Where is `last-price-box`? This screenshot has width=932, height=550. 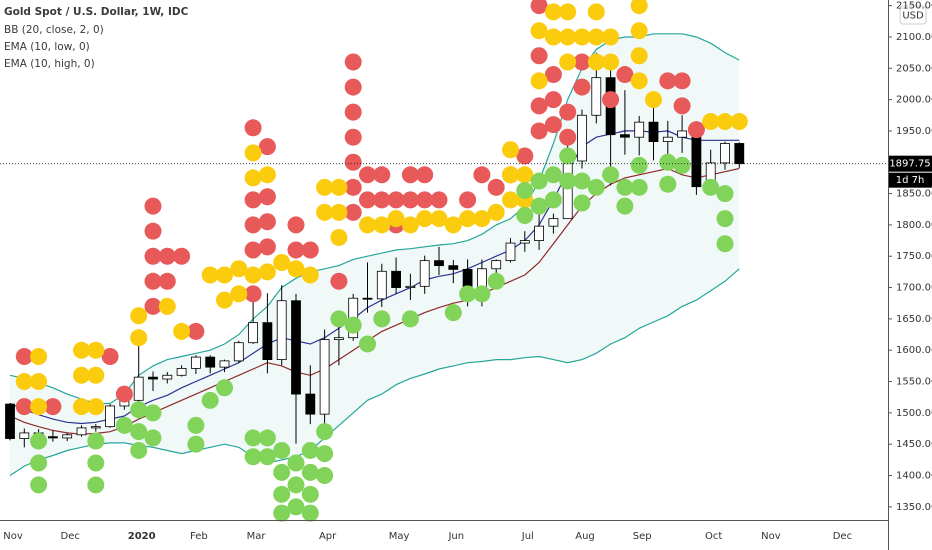
last-price-box is located at coordinates (910, 163).